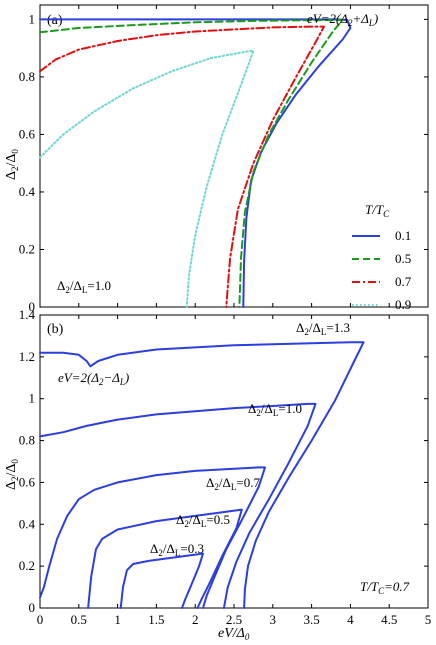  What do you see at coordinates (84, 286) in the screenshot?
I see `panel-a-annotation-ratio: Δ2/ΔL=1.0` at bounding box center [84, 286].